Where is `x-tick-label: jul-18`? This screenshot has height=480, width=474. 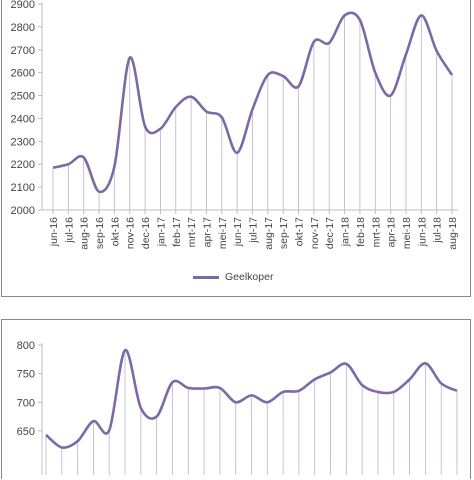 x-tick-label: jul-18 is located at coordinates (438, 230).